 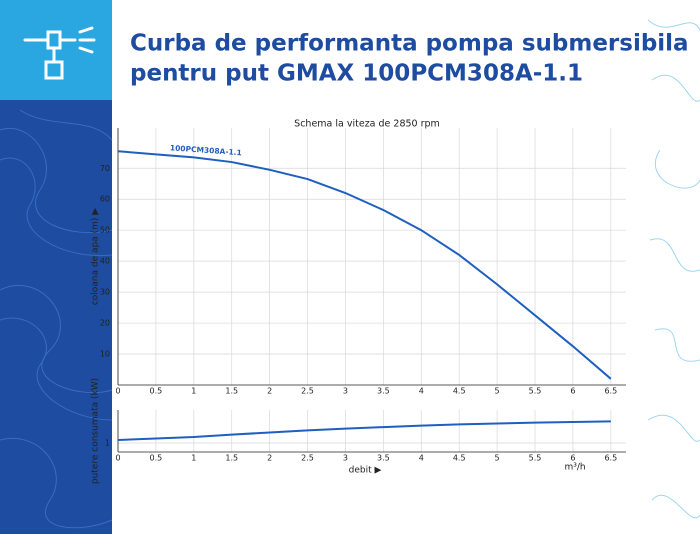 I want to click on right-pattern, so click(x=673, y=269).